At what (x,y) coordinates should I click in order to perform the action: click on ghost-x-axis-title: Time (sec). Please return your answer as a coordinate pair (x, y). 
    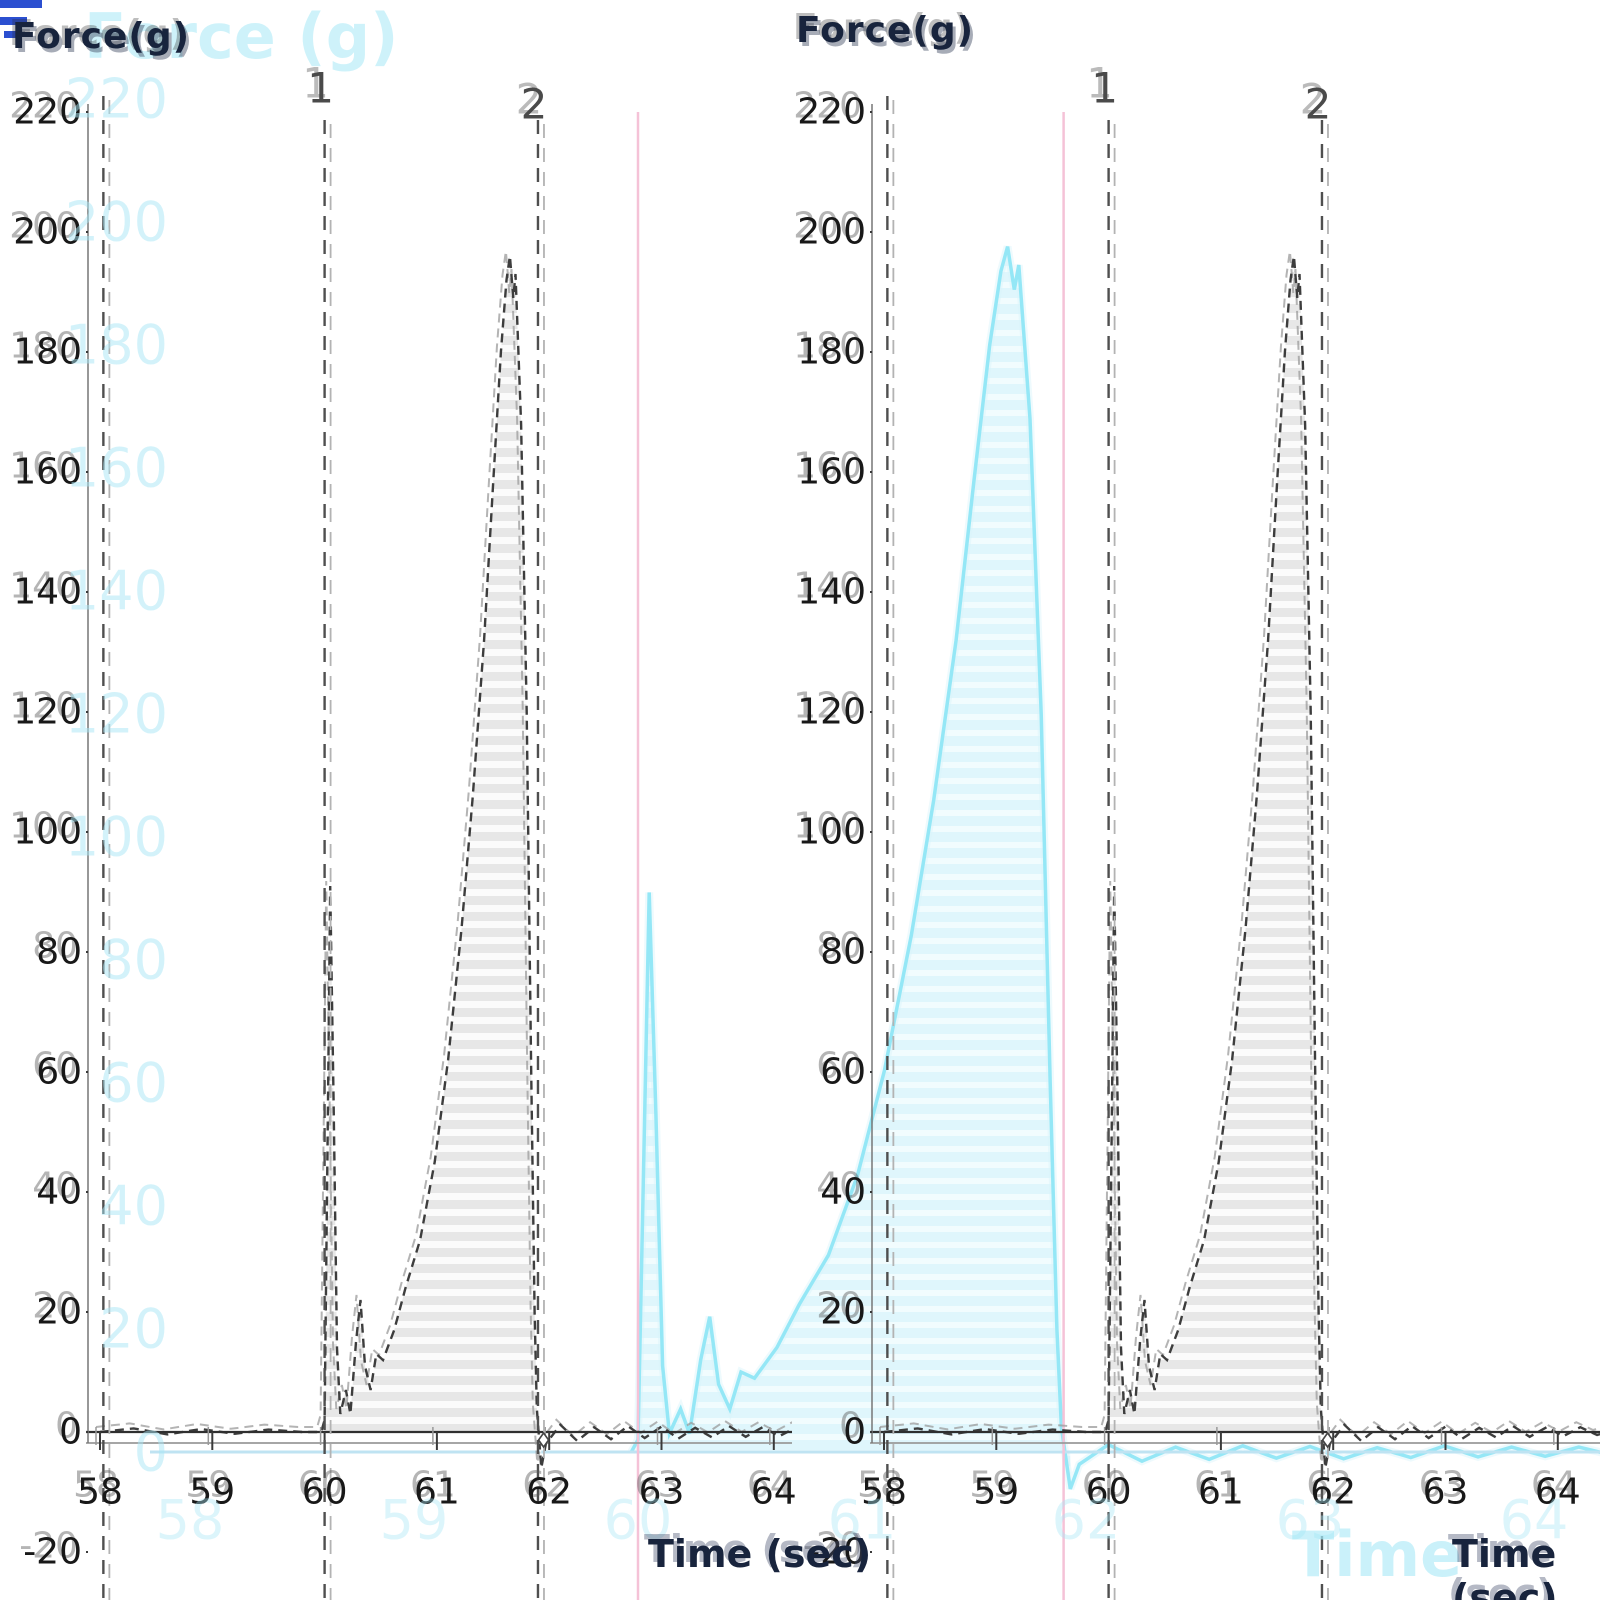
    Looking at the image, I should click on (1378, 1559).